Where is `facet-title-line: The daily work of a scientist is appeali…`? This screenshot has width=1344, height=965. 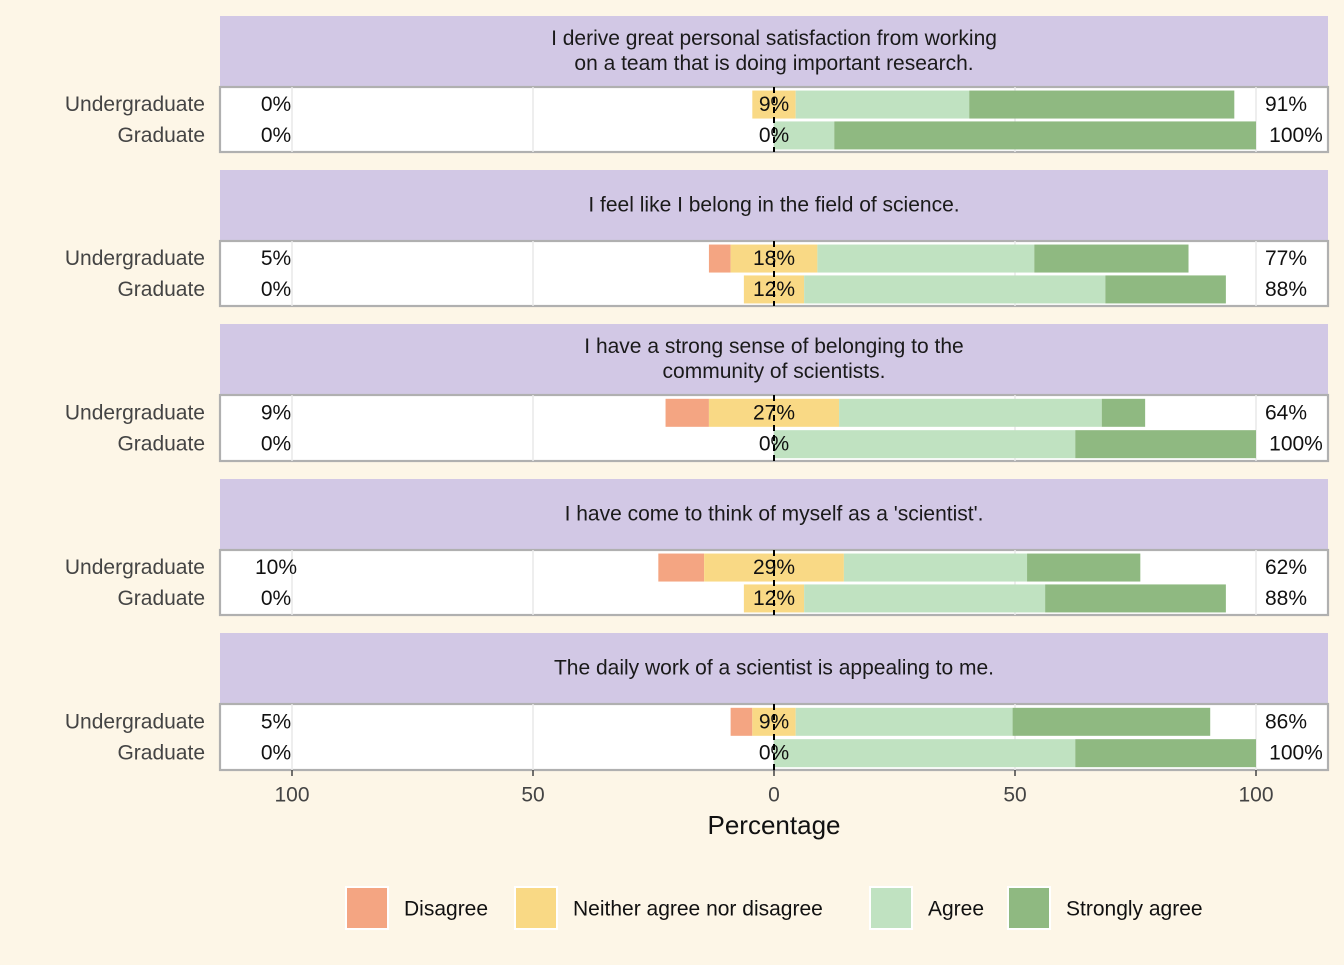
facet-title-line: The daily work of a scientist is appeali… is located at coordinates (774, 668).